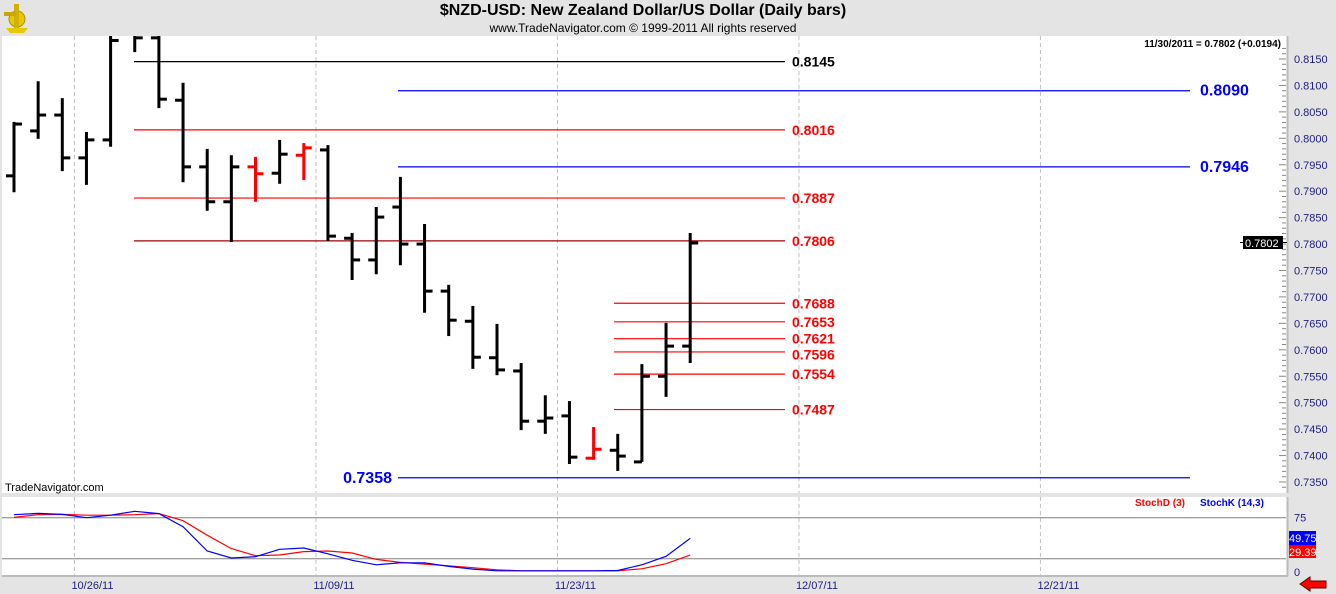  Describe the element at coordinates (1311, 139) in the screenshot. I see `y-tick-label: 0.8000` at that location.